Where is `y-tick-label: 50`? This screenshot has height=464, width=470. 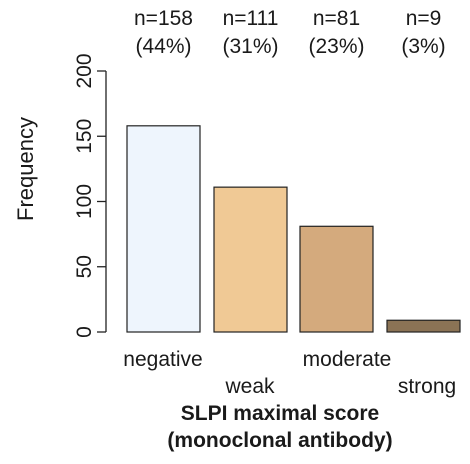 y-tick-label: 50 is located at coordinates (84, 266).